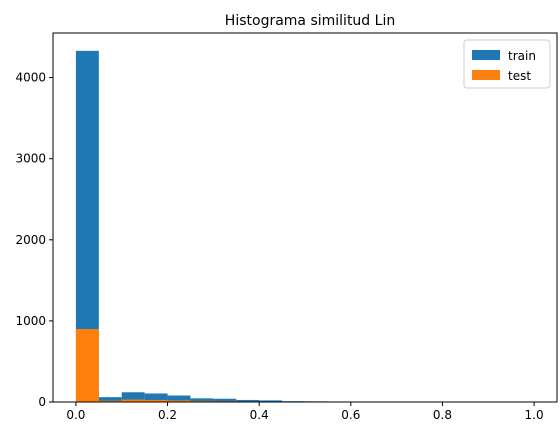 Image resolution: width=560 pixels, height=435 pixels. Describe the element at coordinates (30, 321) in the screenshot. I see `y-tick-label: 1000` at that location.